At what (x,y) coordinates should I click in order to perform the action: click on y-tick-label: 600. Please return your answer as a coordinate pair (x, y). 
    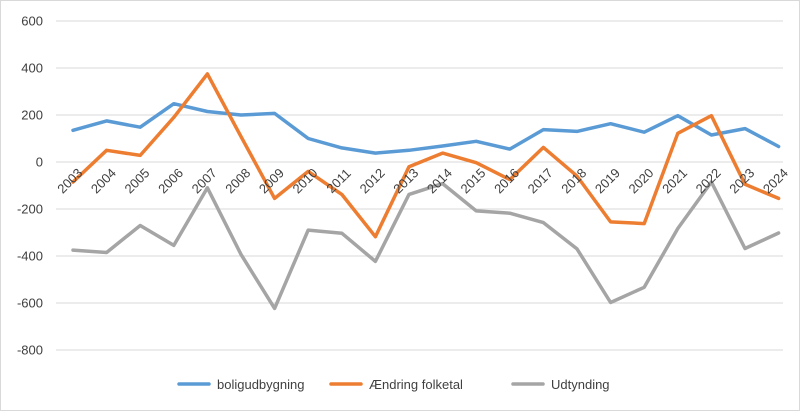
    Looking at the image, I should click on (32, 21).